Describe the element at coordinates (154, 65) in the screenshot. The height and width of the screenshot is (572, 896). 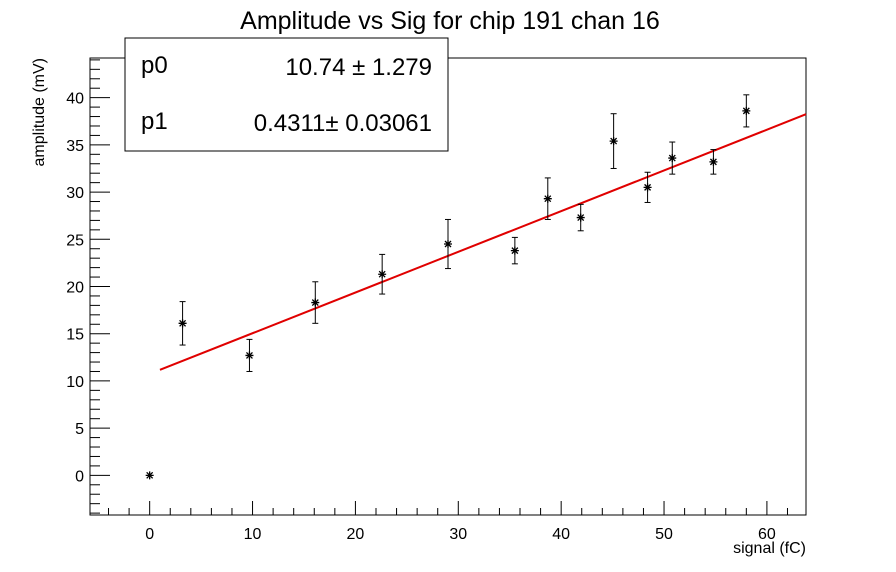
I see `param-p0-name: p0` at that location.